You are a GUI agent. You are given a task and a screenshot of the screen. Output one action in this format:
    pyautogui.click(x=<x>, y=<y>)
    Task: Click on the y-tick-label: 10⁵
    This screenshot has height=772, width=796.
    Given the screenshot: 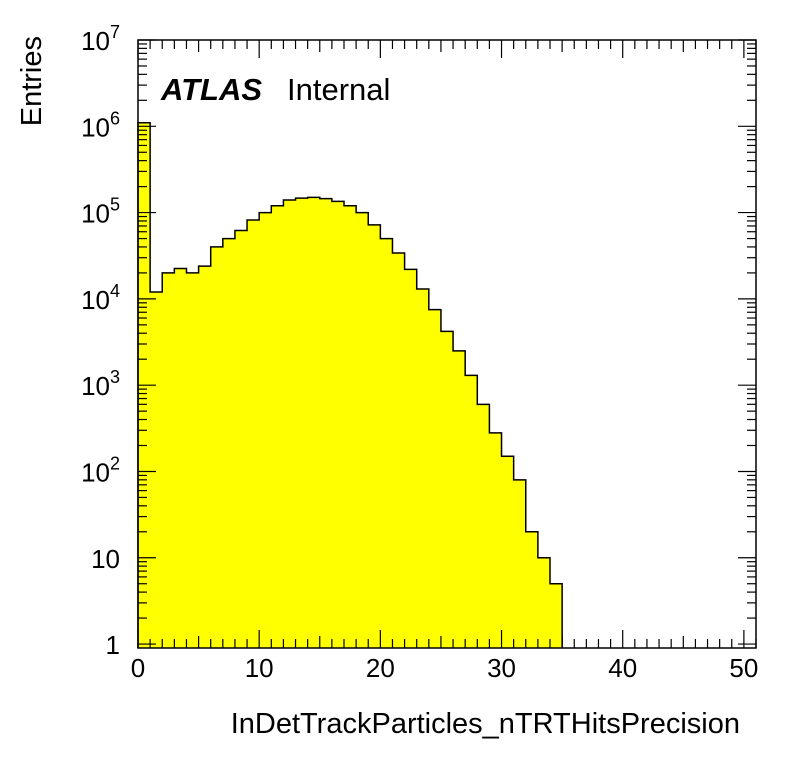 What is the action you would take?
    pyautogui.click(x=100, y=212)
    